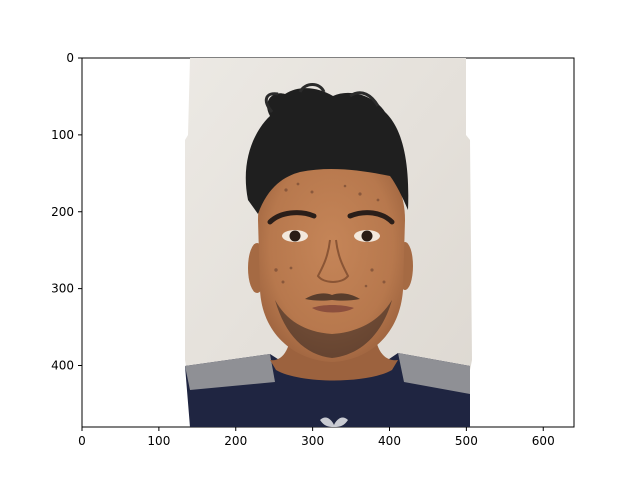 The image size is (640, 484). I want to click on skin-spots, so click(330, 235).